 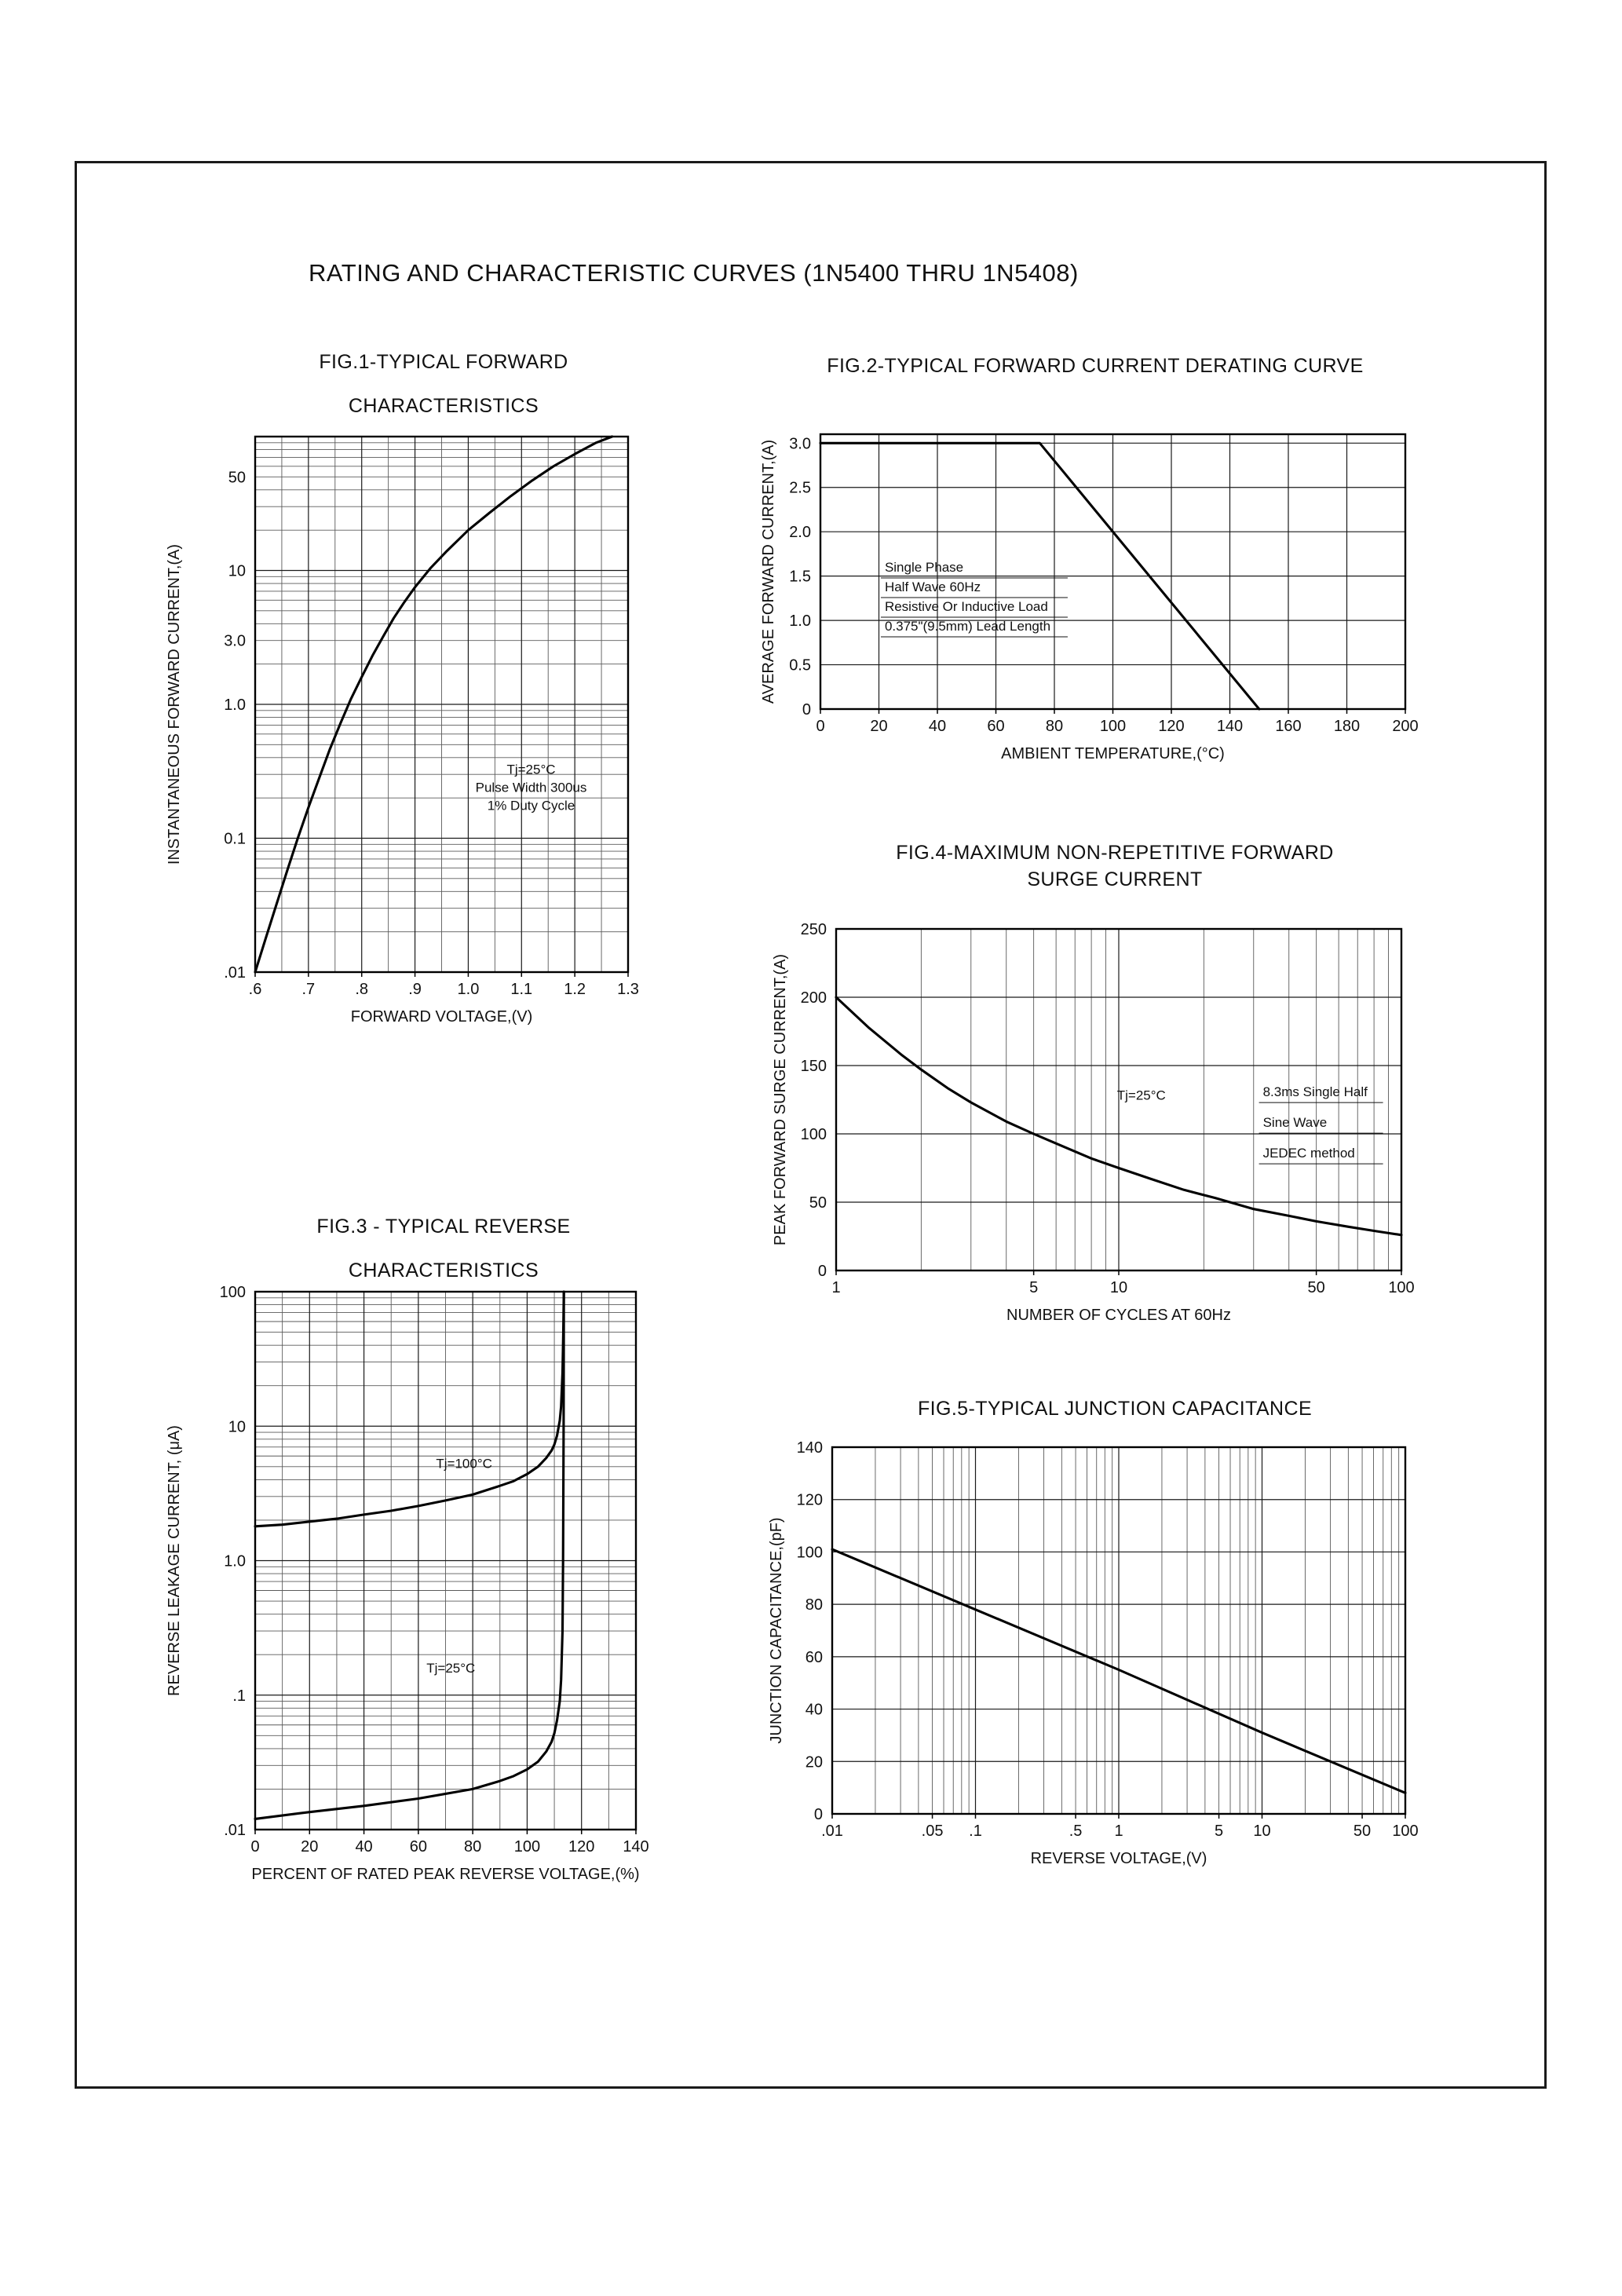 I want to click on svg-text: .8, so click(x=361, y=990).